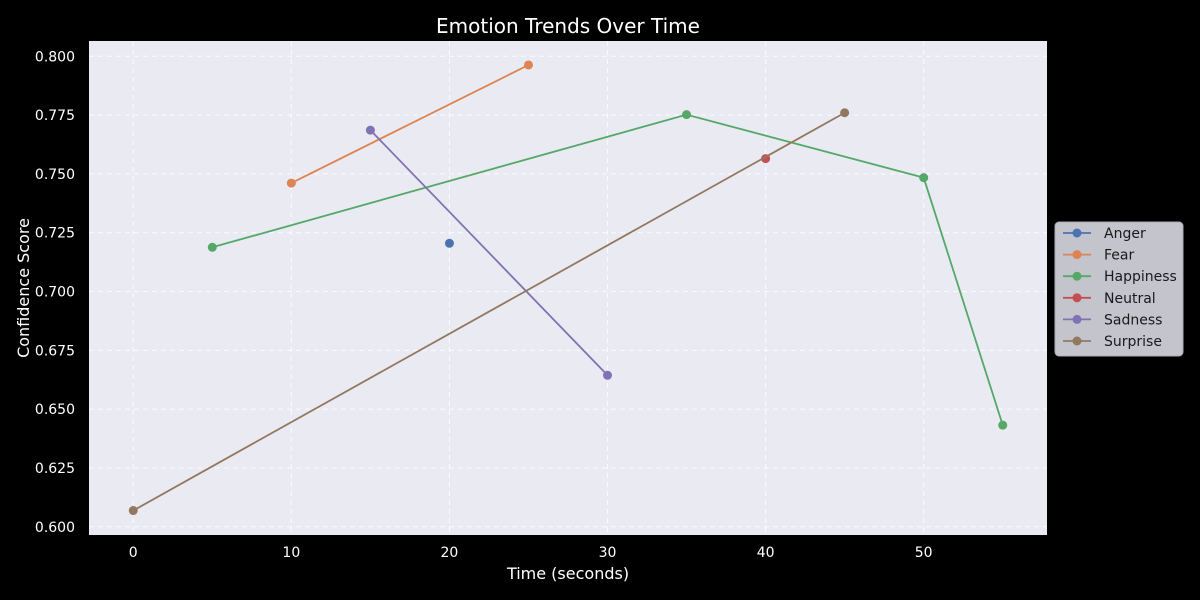 The width and height of the screenshot is (1200, 600). I want to click on y-axis-label: Confidence Score, so click(23, 288).